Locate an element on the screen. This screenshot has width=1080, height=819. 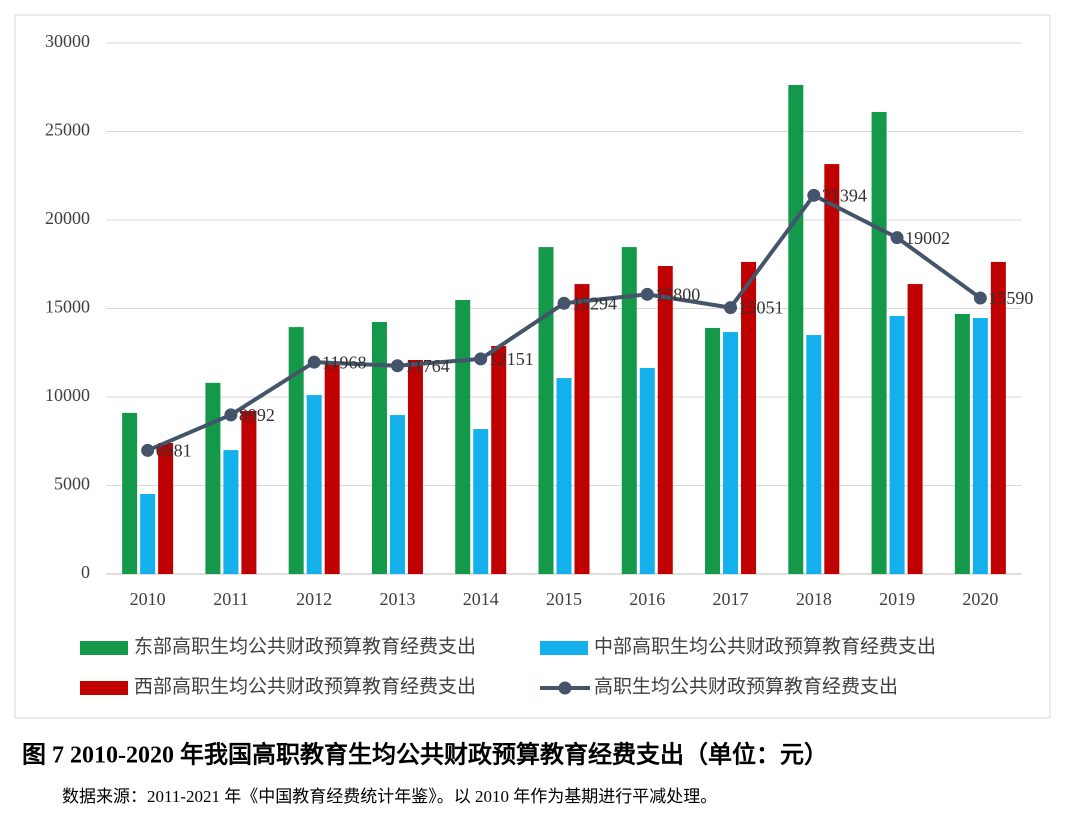
legend-label: 高职生均公共财政预算教育经费支出 is located at coordinates (746, 686).